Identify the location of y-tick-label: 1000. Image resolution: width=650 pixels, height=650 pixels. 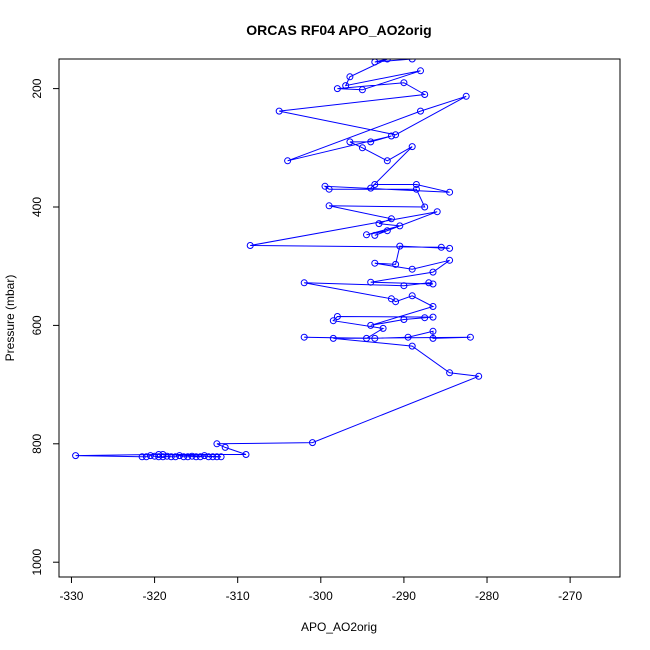
(37, 562).